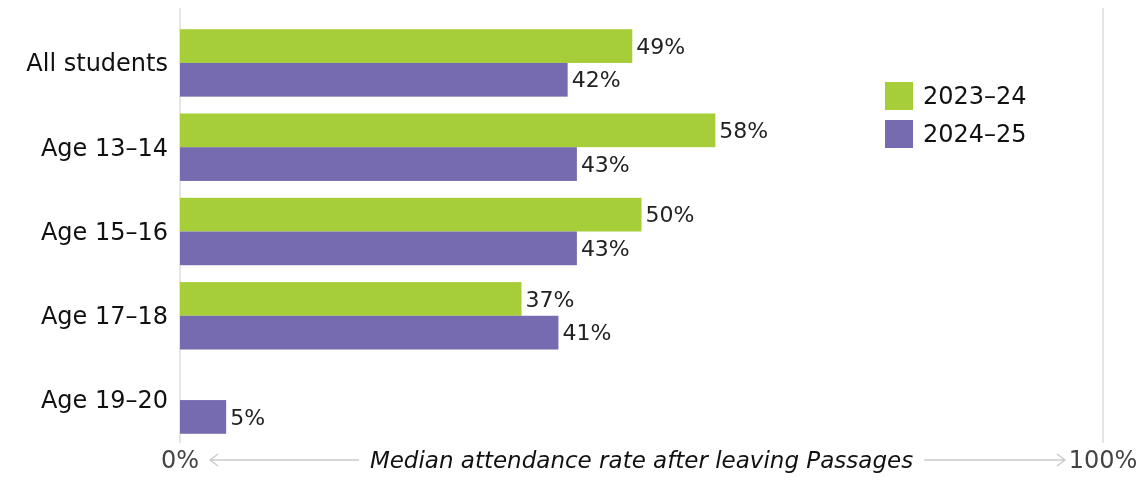  I want to click on legend-label: 2024–25, so click(975, 134).